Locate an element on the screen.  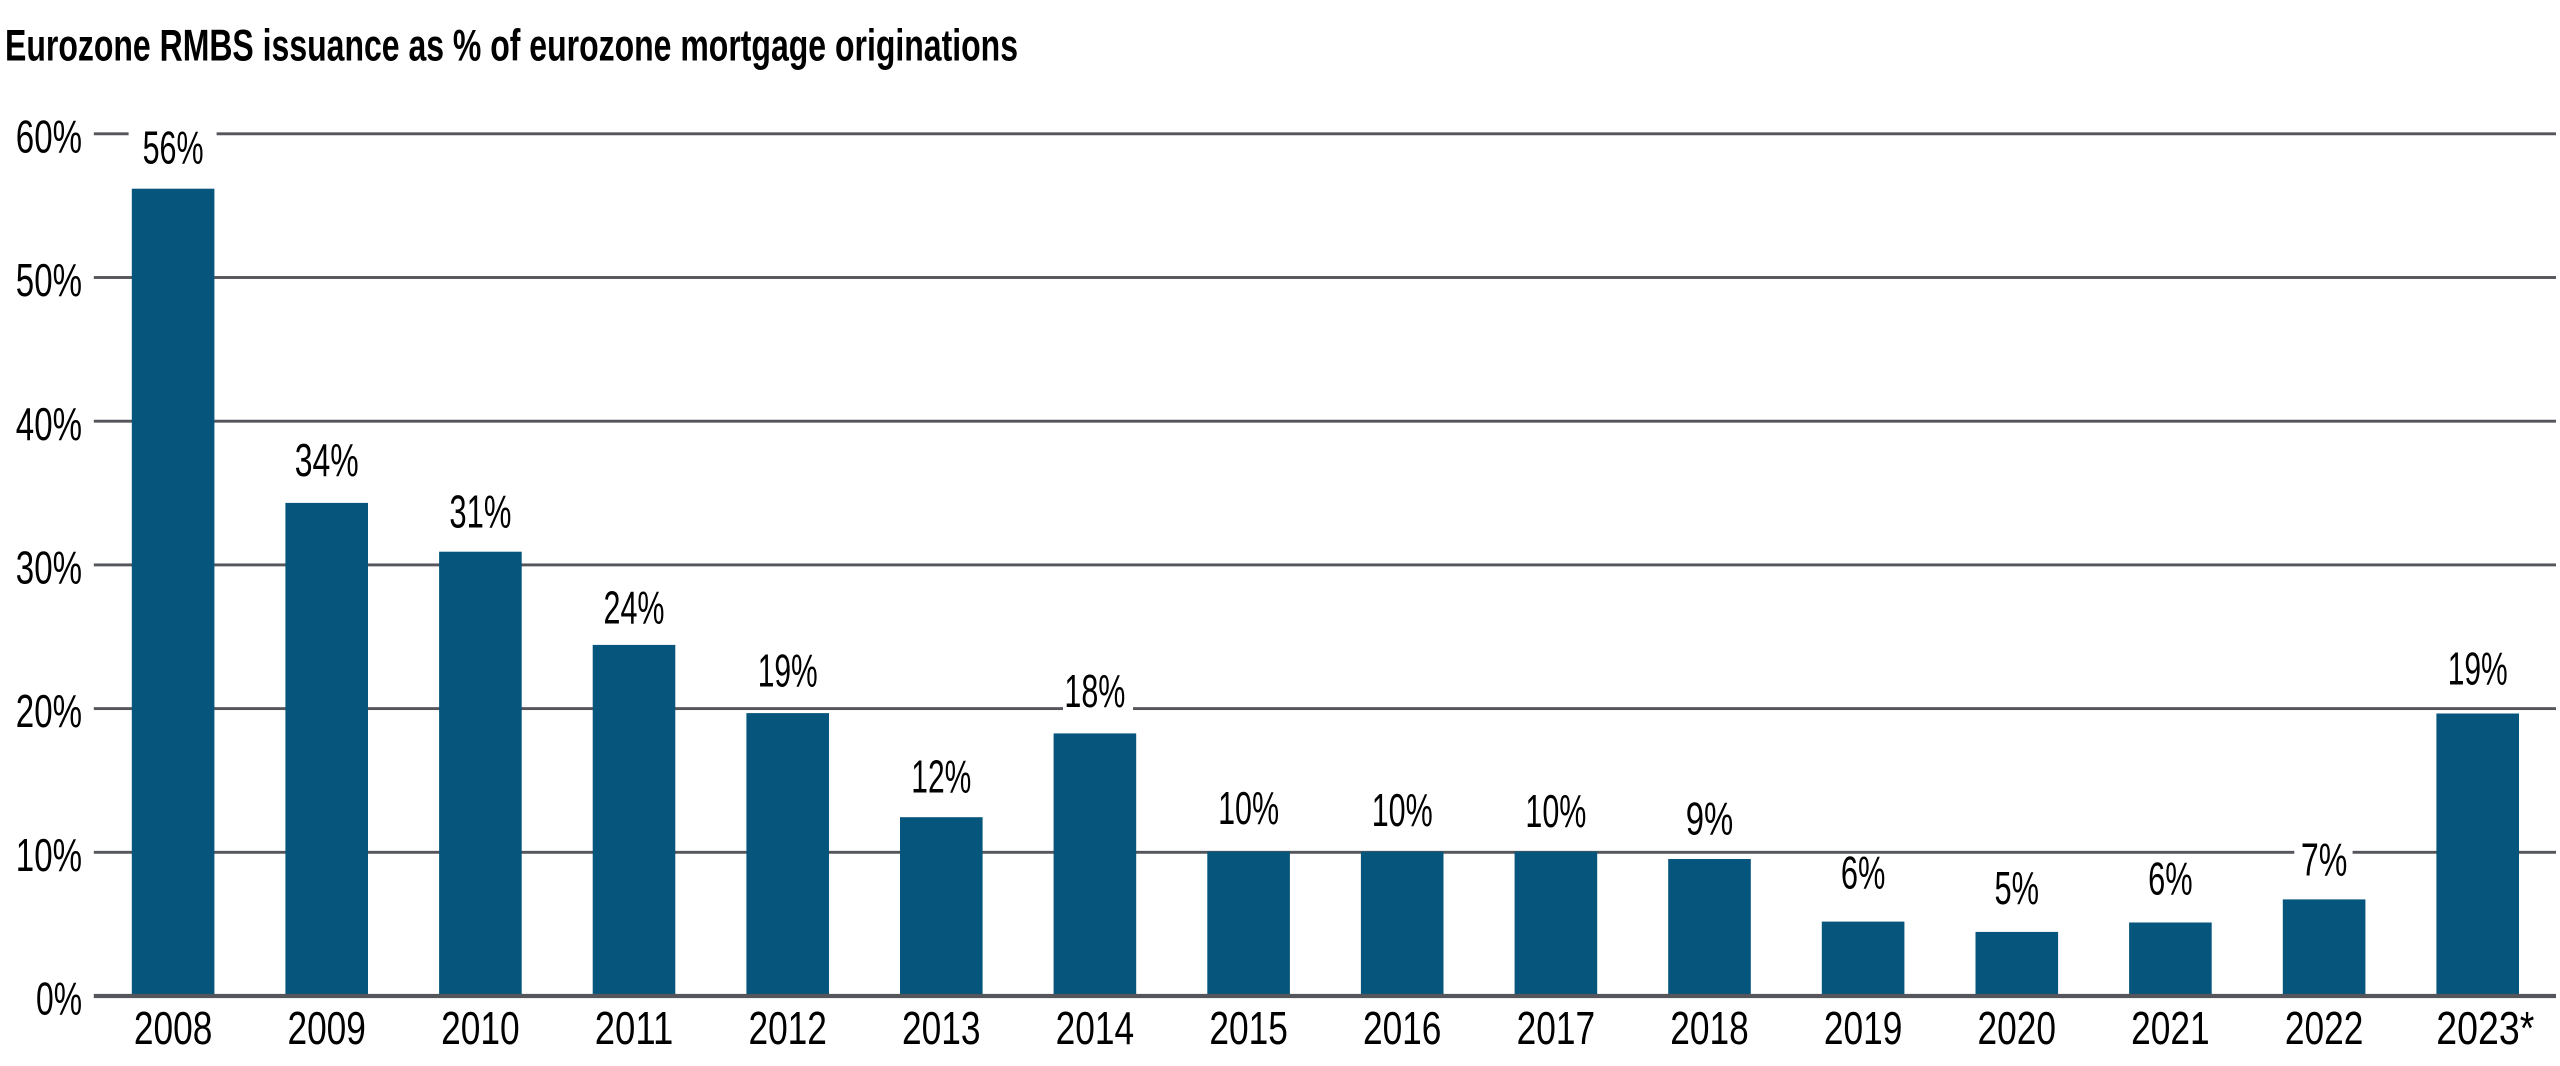
svg-text: 2020 is located at coordinates (2017, 1028).